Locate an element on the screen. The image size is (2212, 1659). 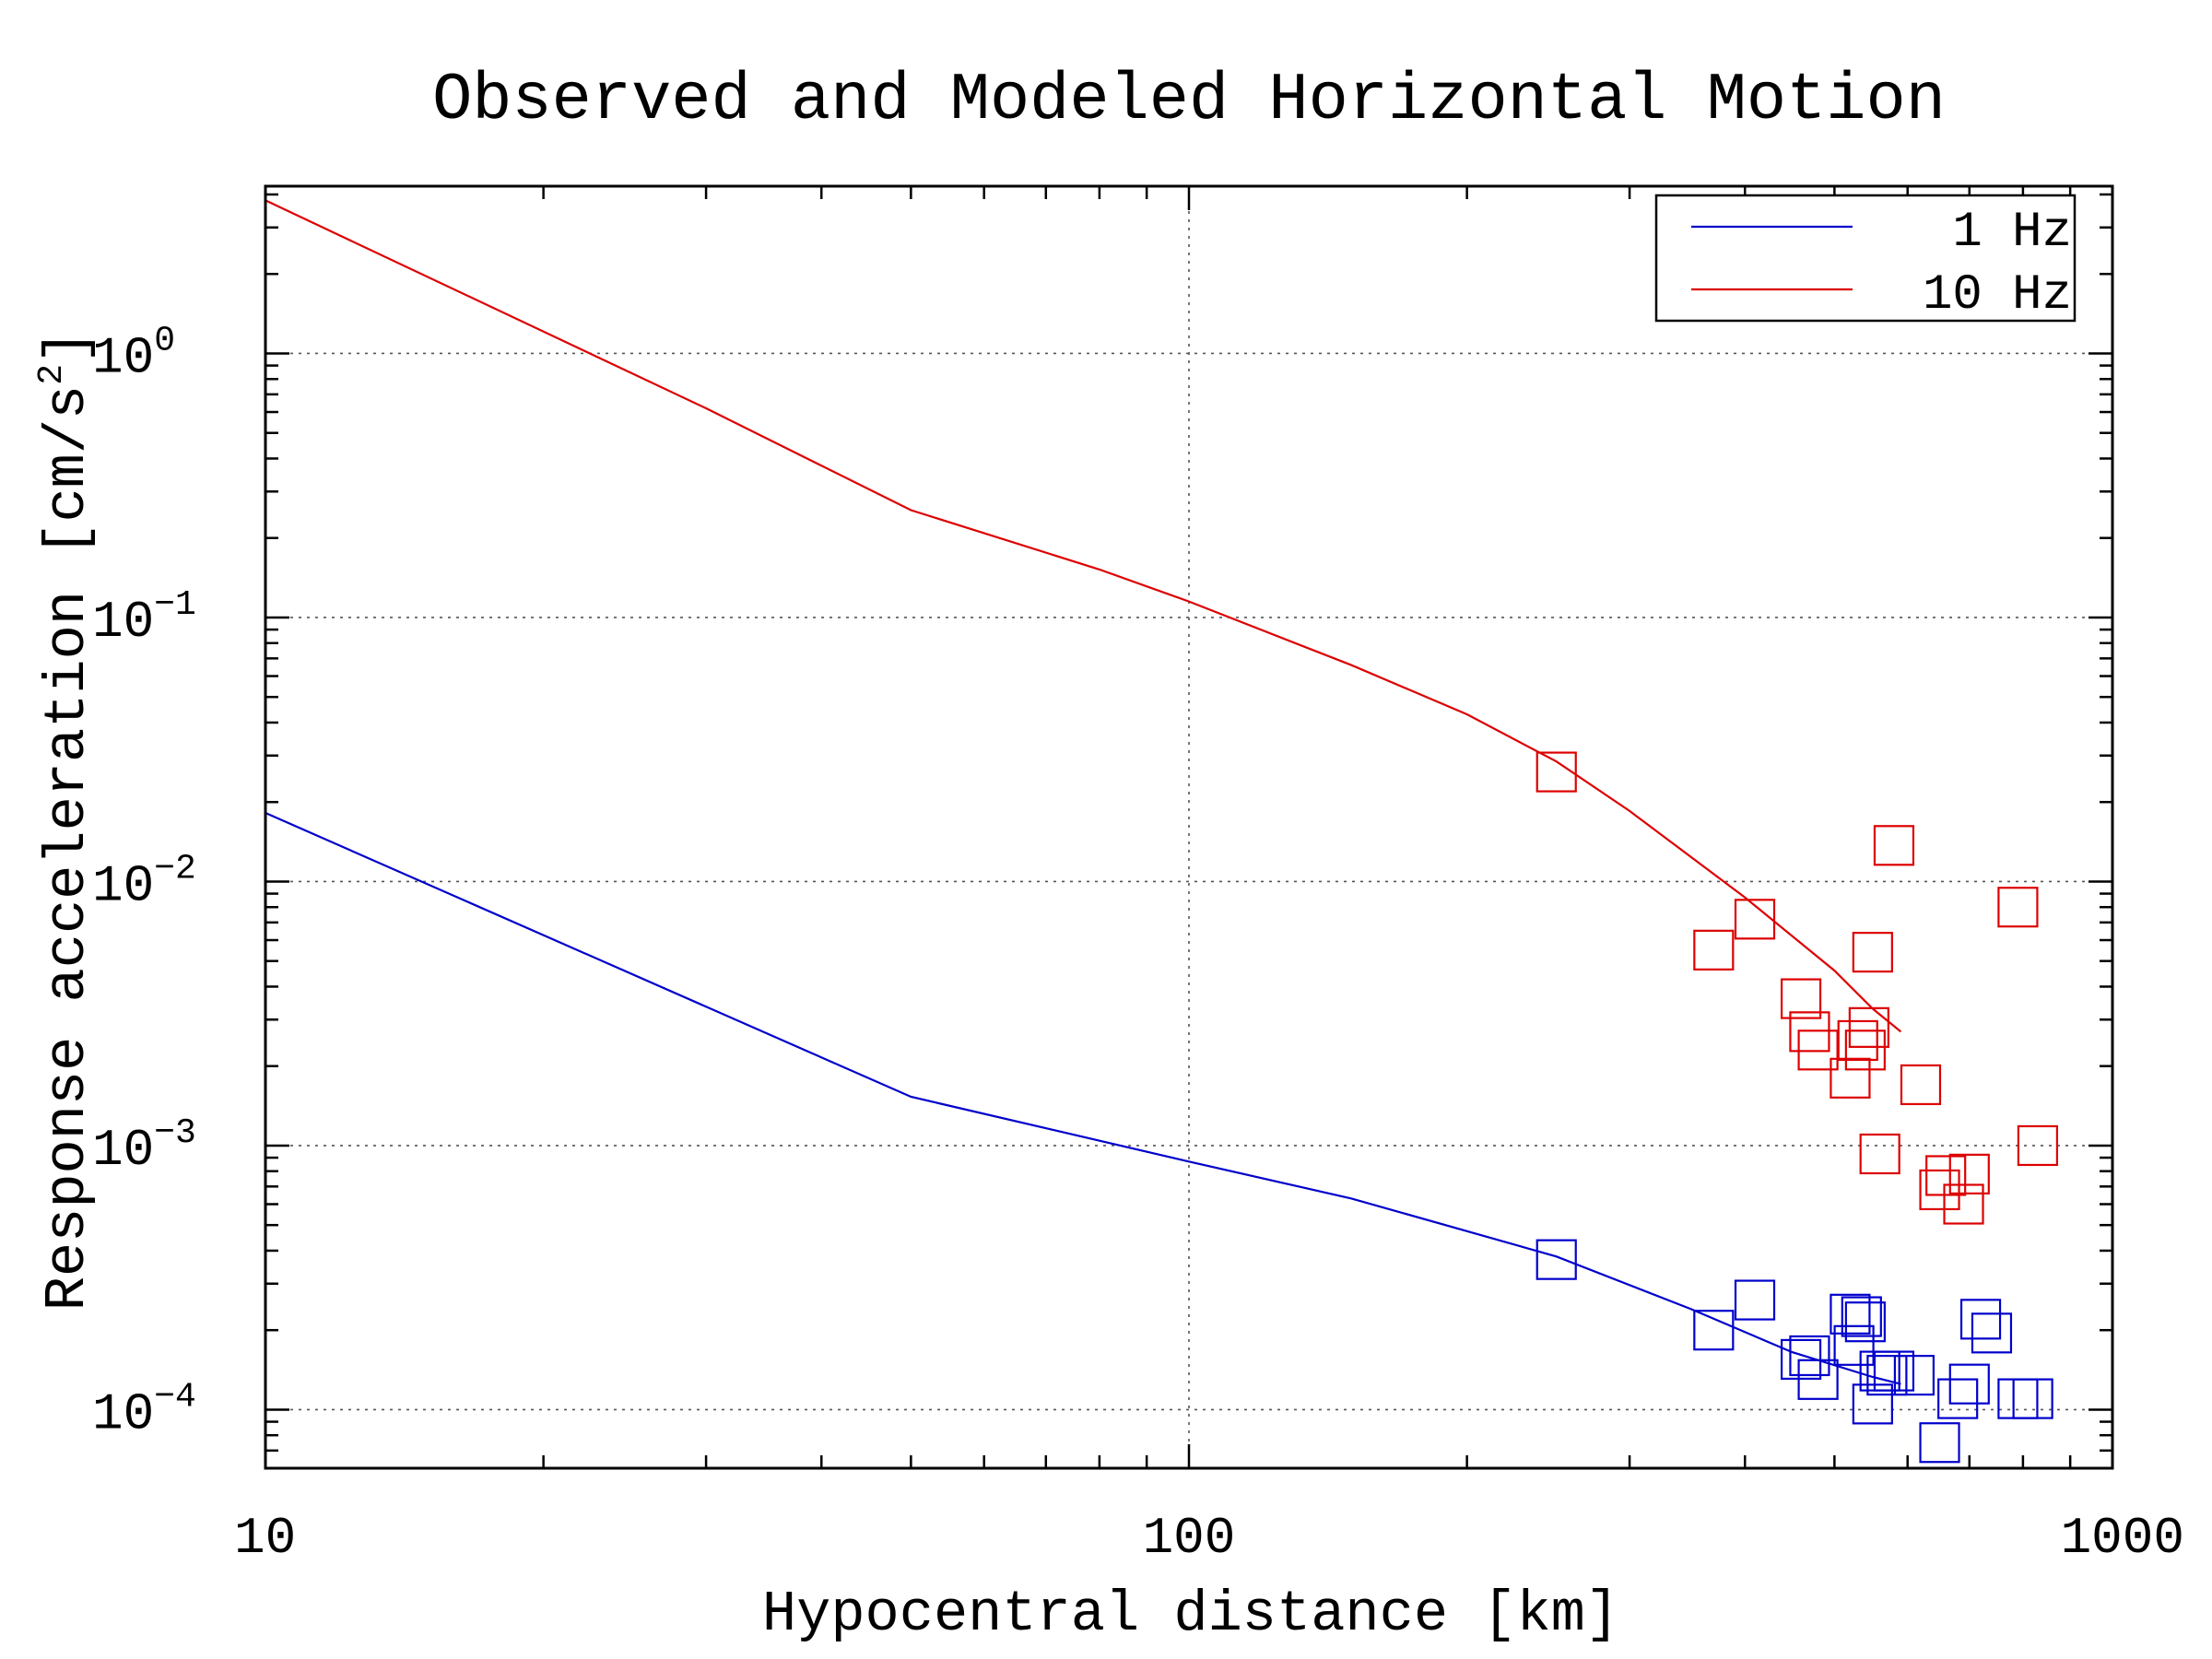
y-tick-label: 10⁻² is located at coordinates (144, 882).